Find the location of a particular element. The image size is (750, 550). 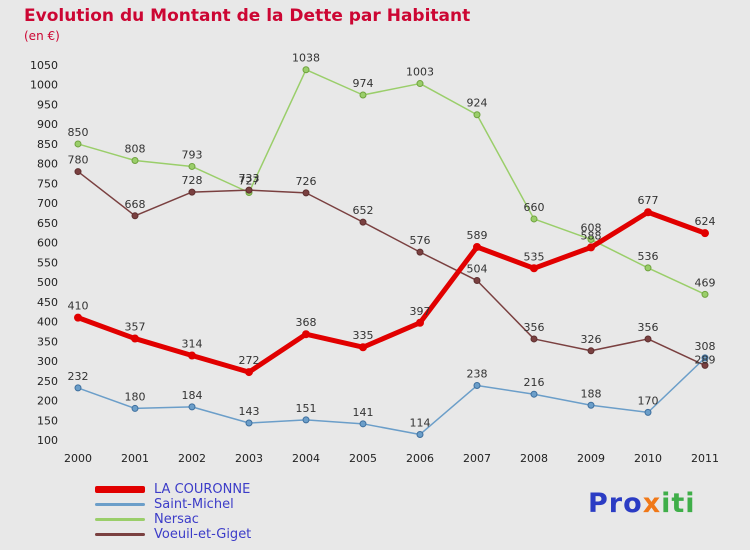

x-tick-label: 2001 is located at coordinates (135, 458).